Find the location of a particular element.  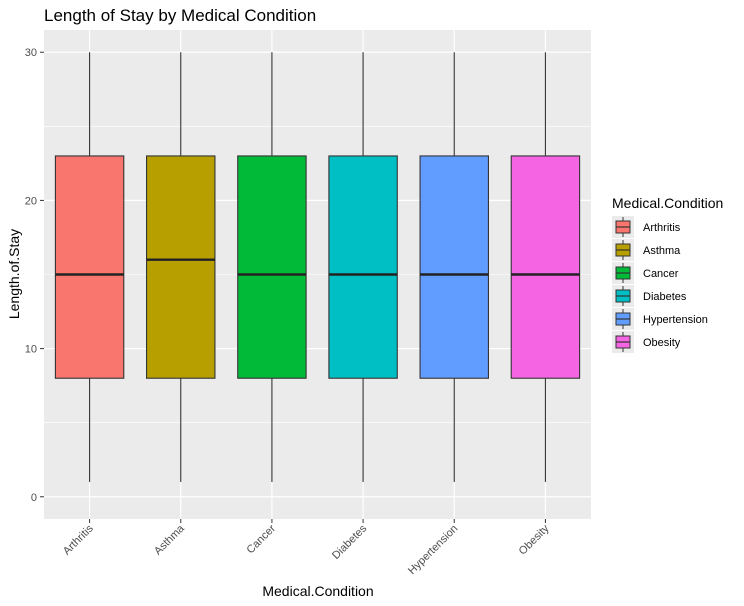

x-tick-label: Asthma is located at coordinates (169, 539).